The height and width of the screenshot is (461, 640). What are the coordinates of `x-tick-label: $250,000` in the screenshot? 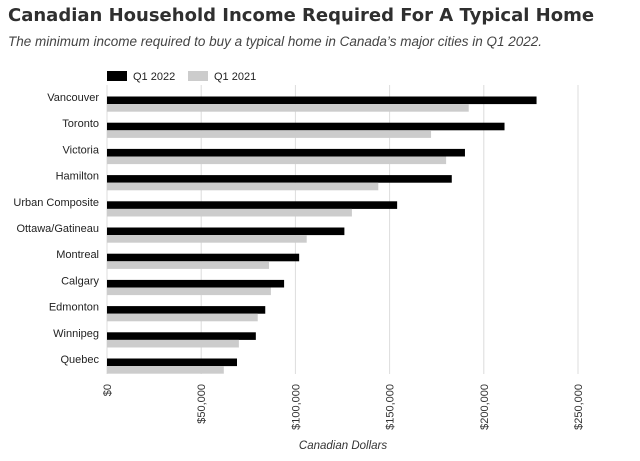 It's located at (579, 407).